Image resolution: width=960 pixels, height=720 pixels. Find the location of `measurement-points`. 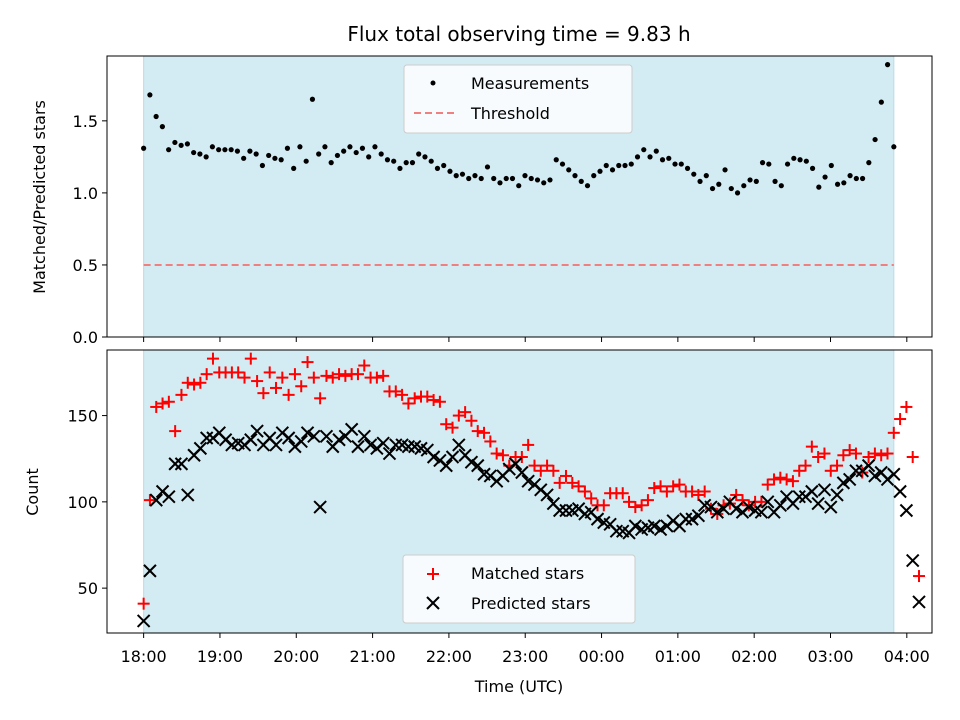

measurement-points is located at coordinates (519, 129).